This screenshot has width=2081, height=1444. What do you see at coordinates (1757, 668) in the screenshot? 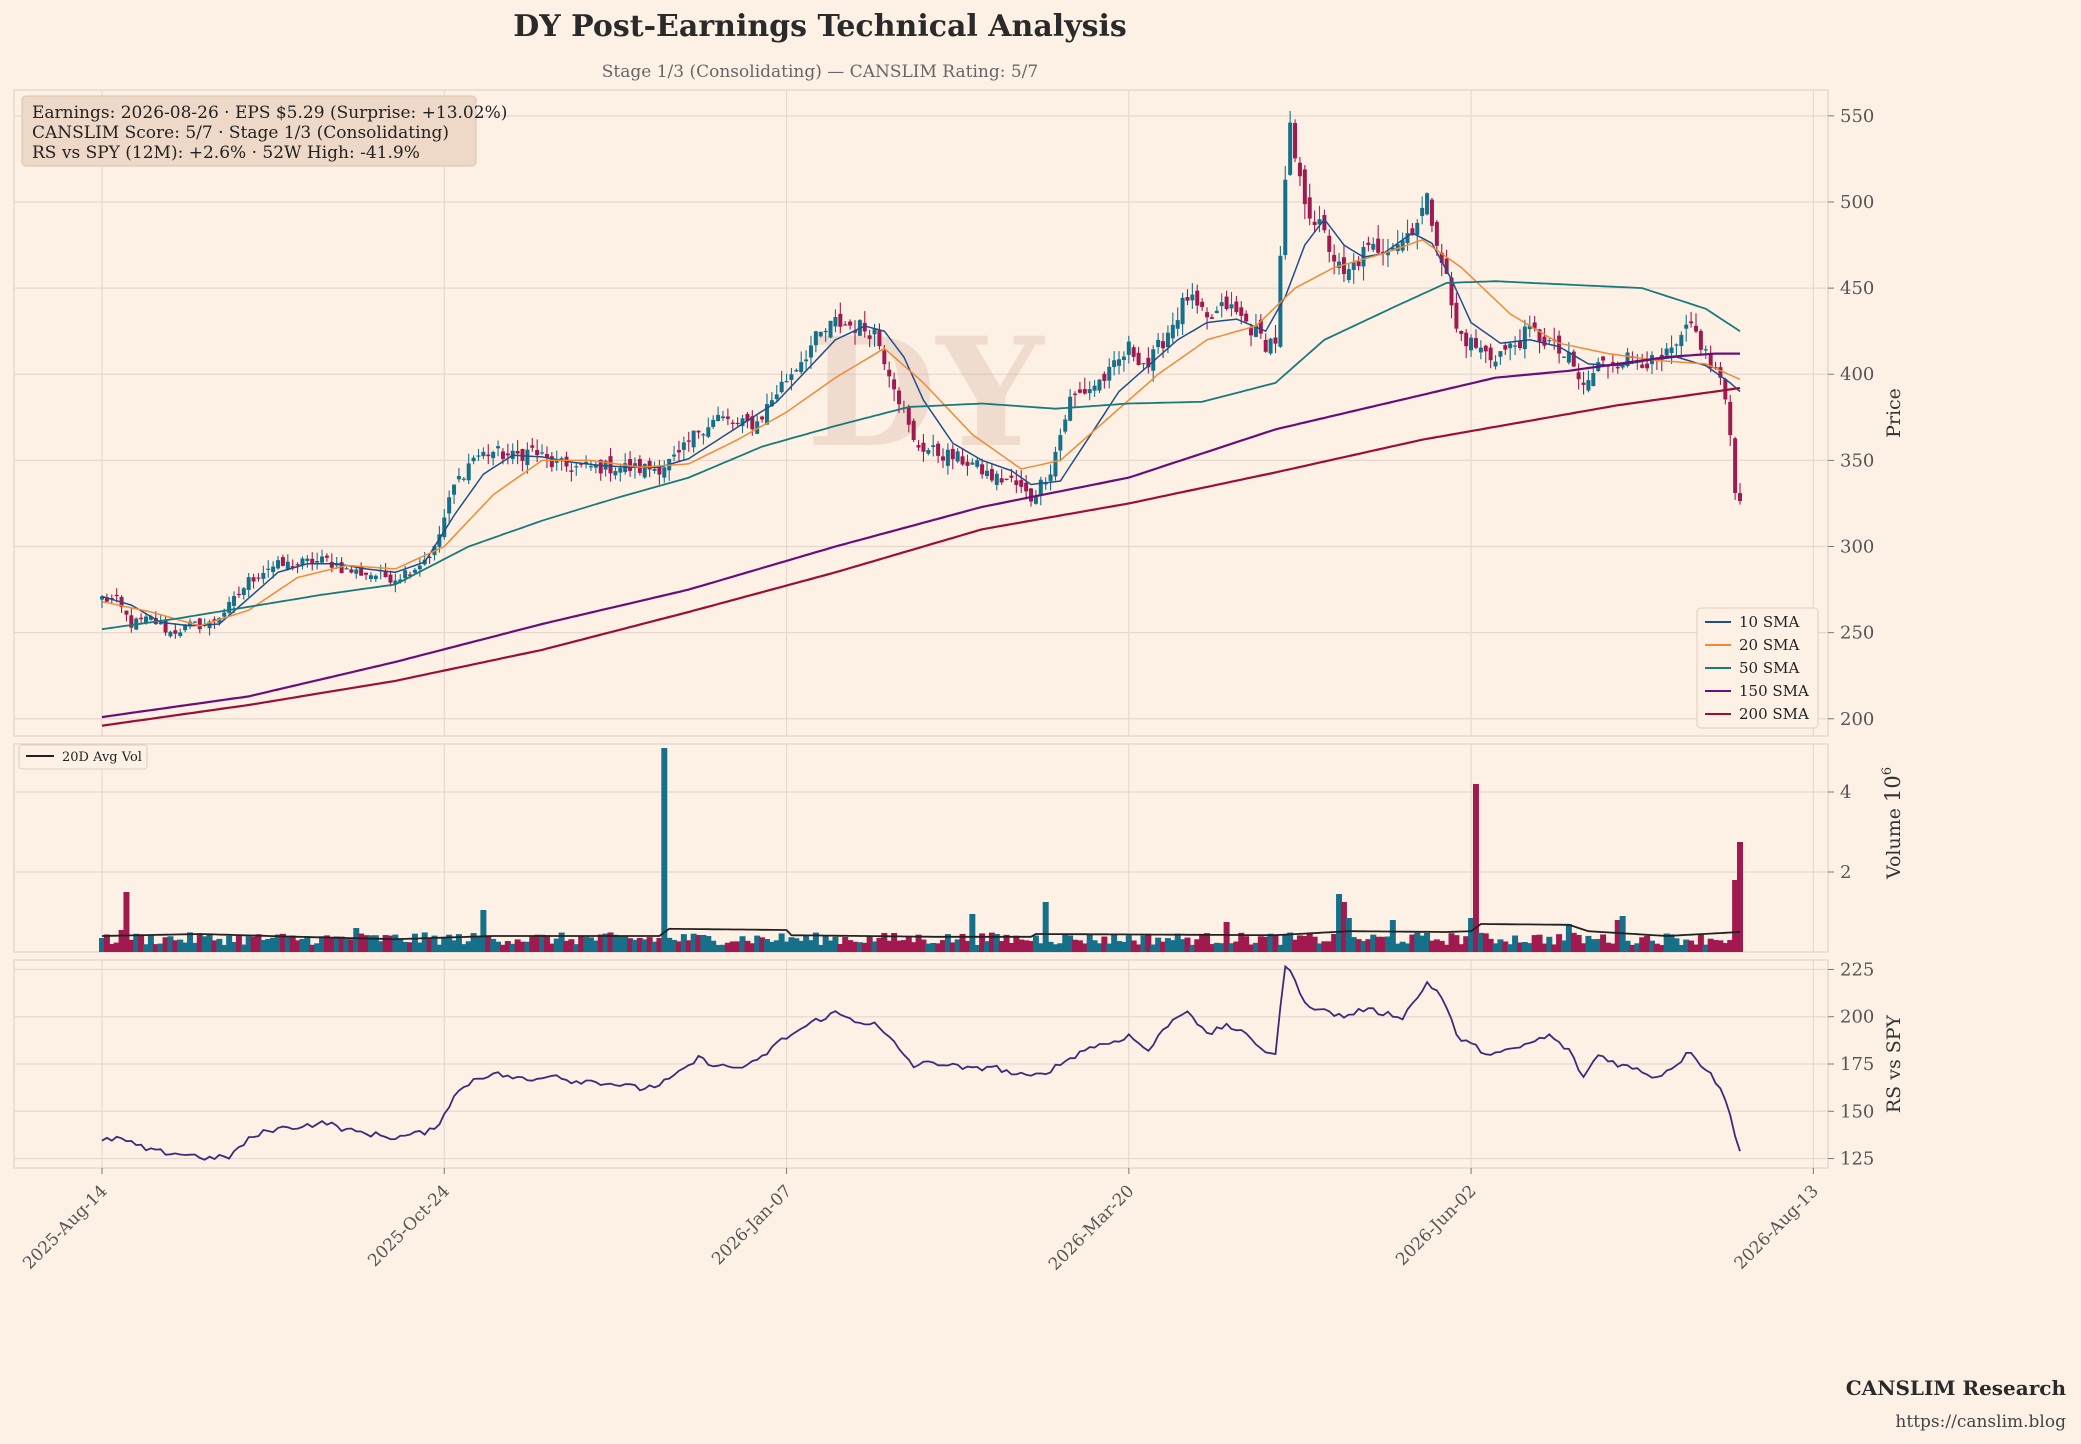
I see `price-legend: 10 SMA 20 SMA 50 SMA 150 SMA 200 SMA` at bounding box center [1757, 668].